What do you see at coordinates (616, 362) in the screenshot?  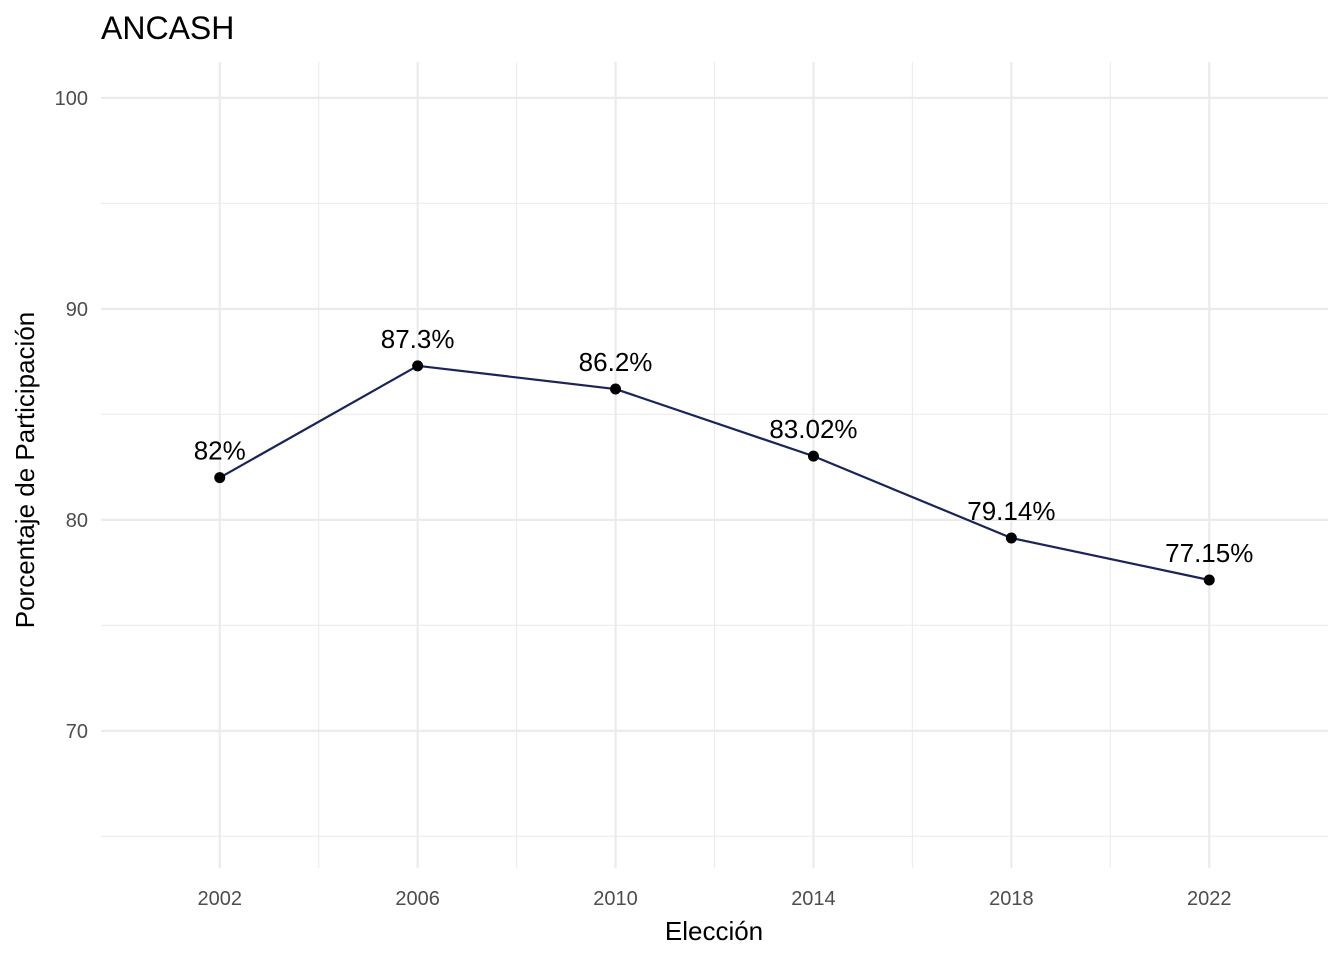 I see `data-label: 86.2%` at bounding box center [616, 362].